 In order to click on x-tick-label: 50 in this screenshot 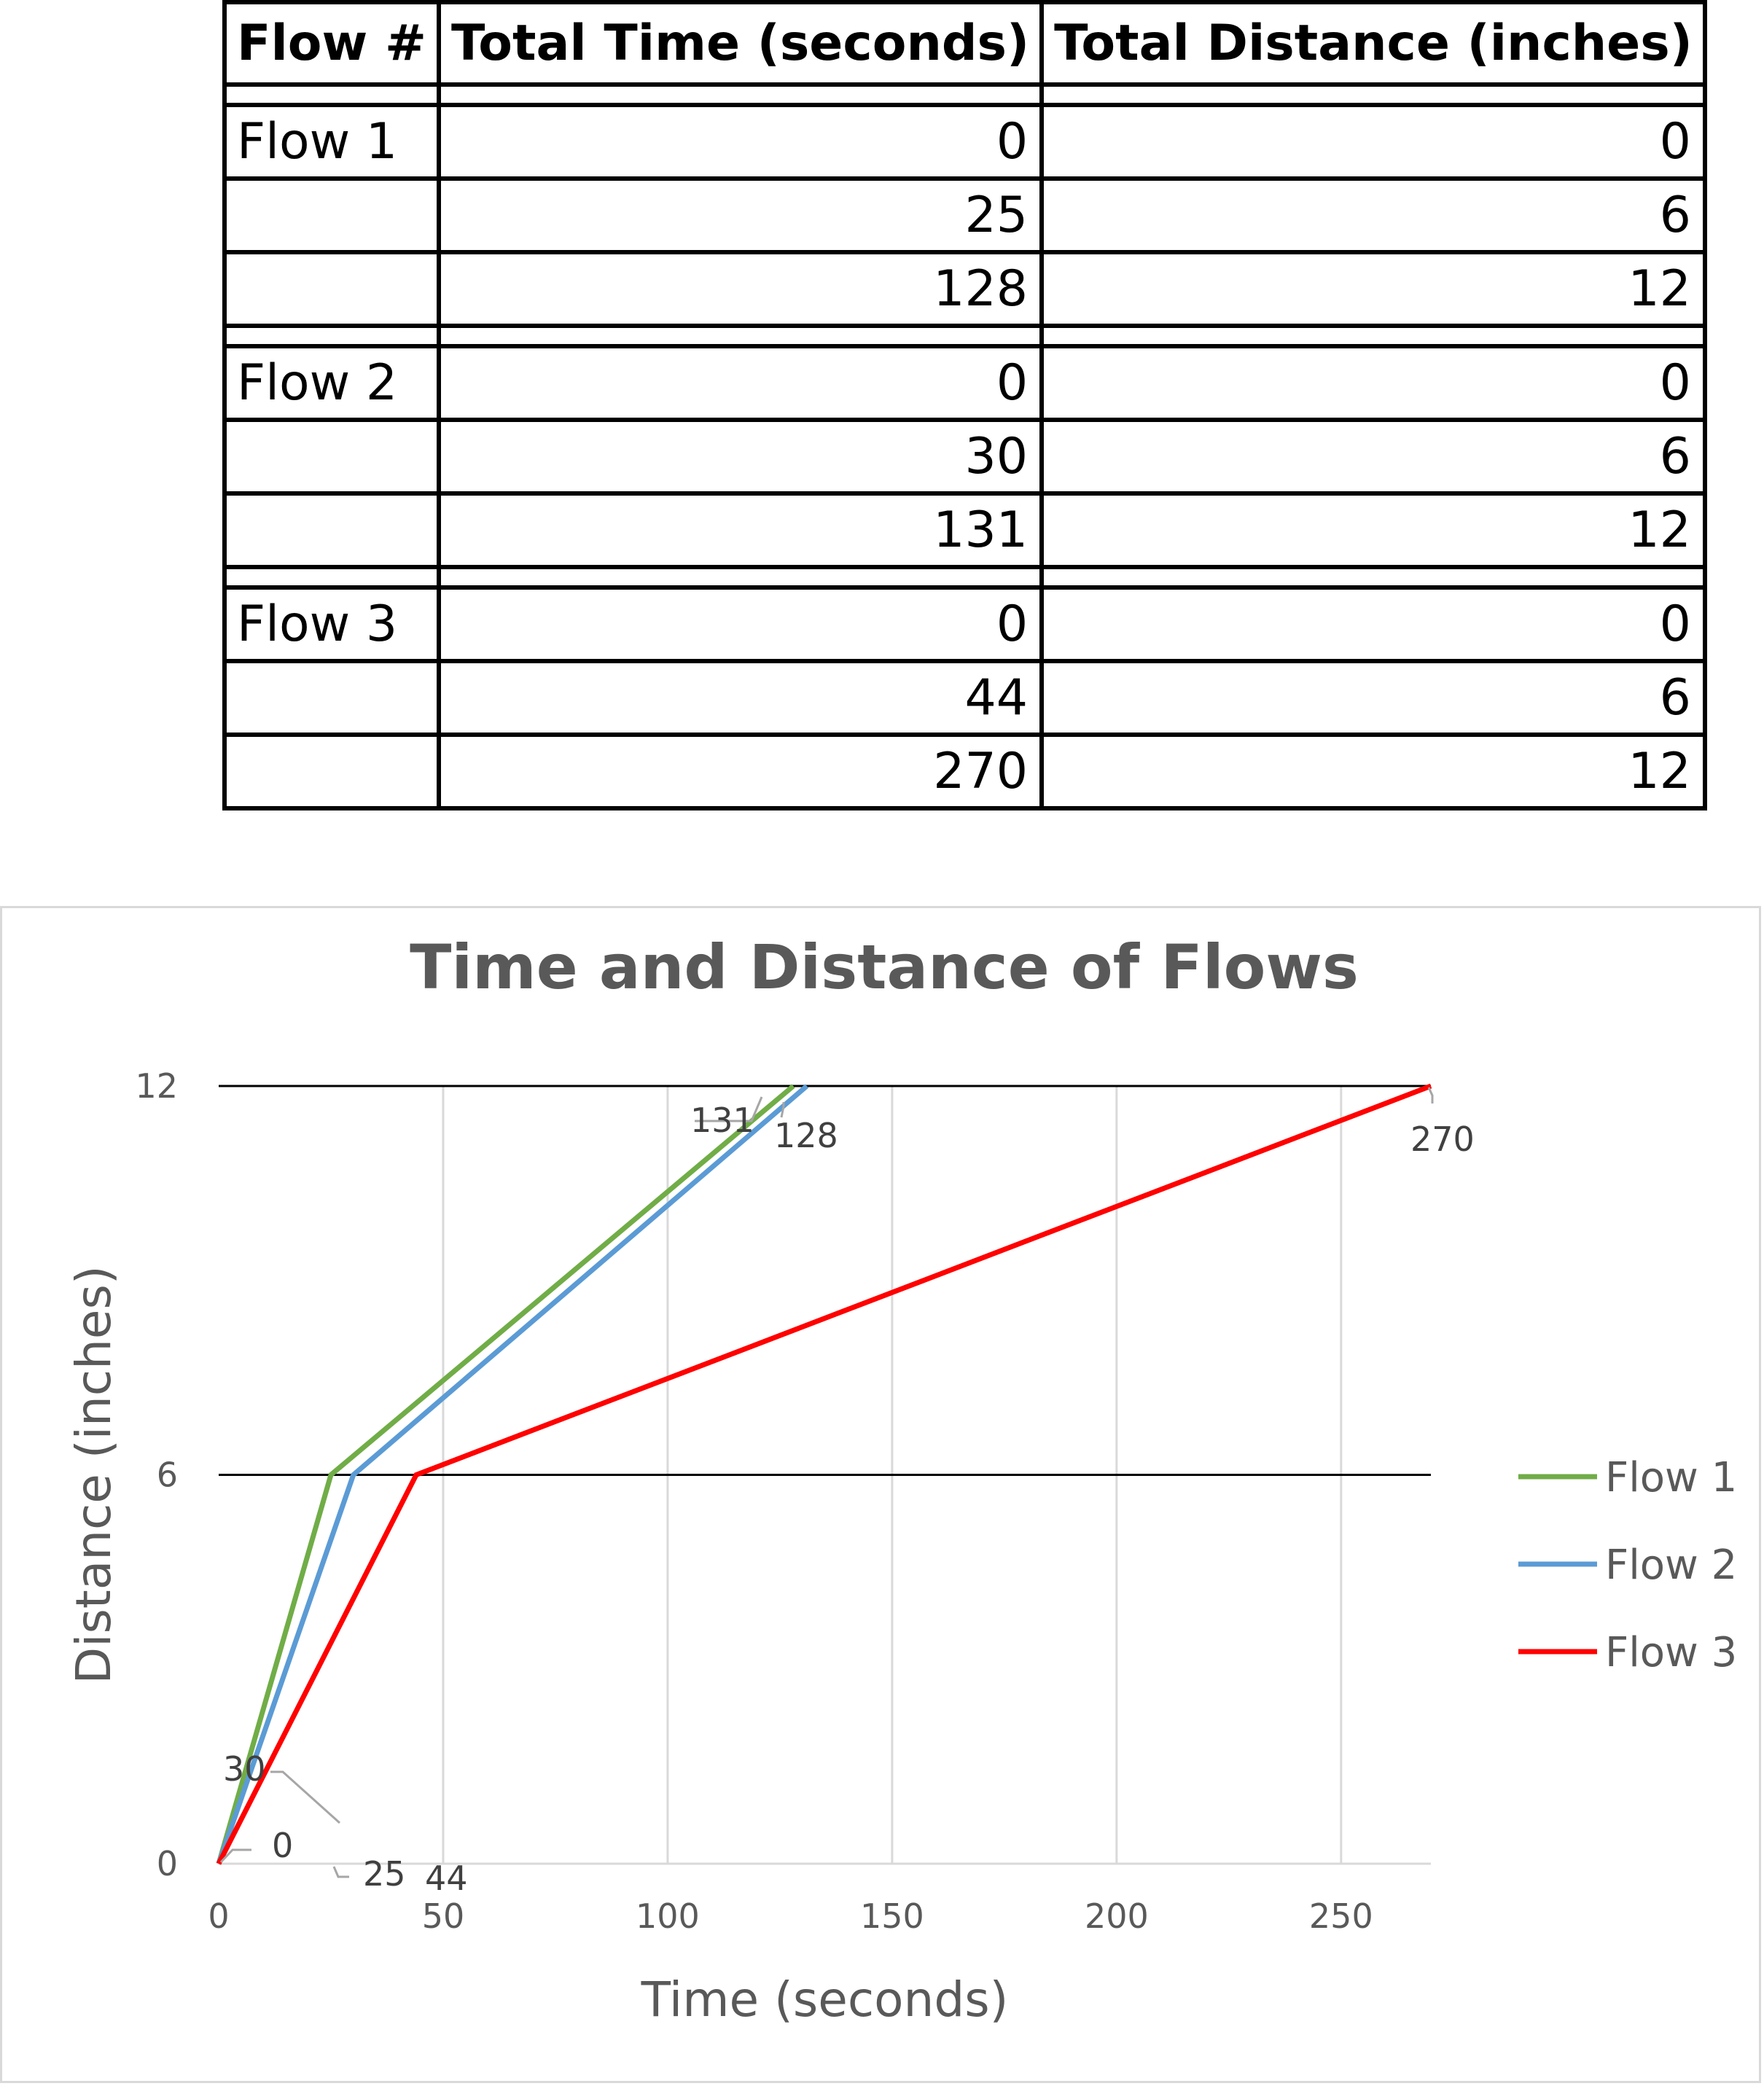, I will do `click(443, 1916)`.